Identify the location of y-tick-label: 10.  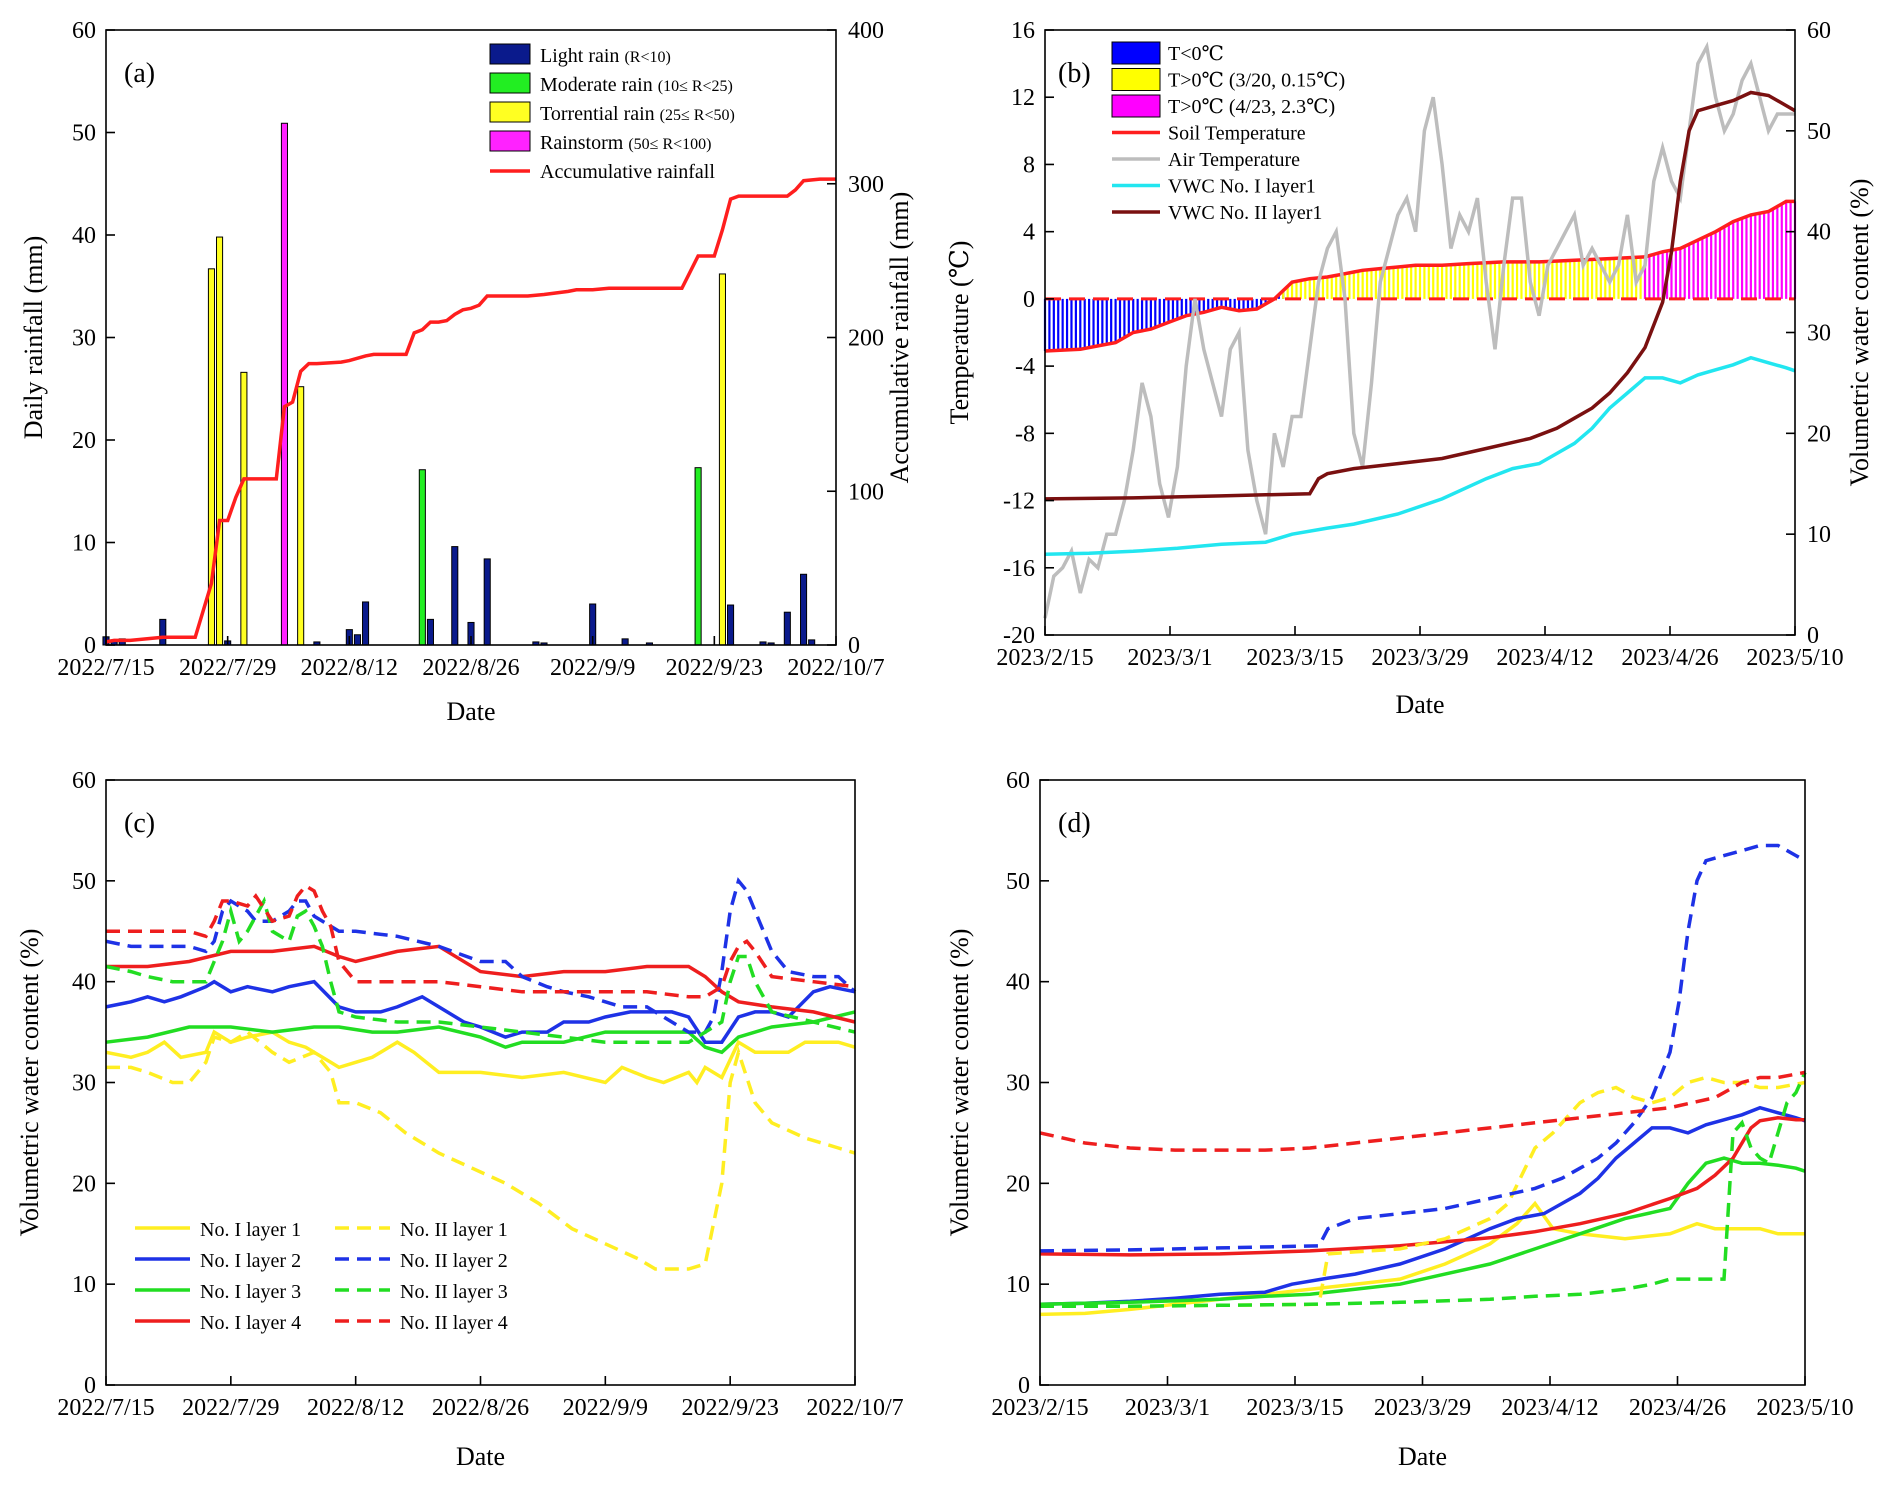
(1018, 1285).